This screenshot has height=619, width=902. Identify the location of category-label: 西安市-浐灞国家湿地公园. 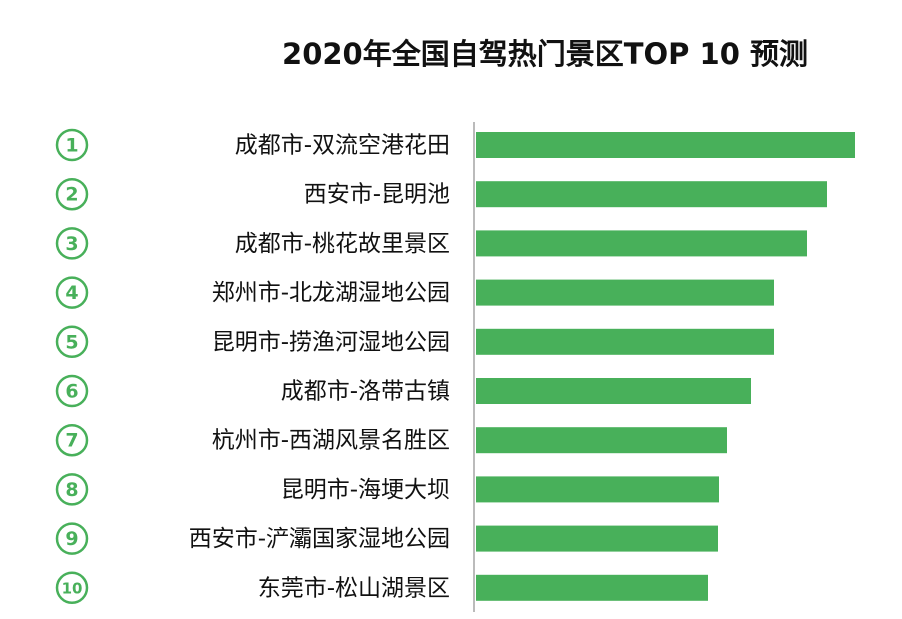
(319, 539).